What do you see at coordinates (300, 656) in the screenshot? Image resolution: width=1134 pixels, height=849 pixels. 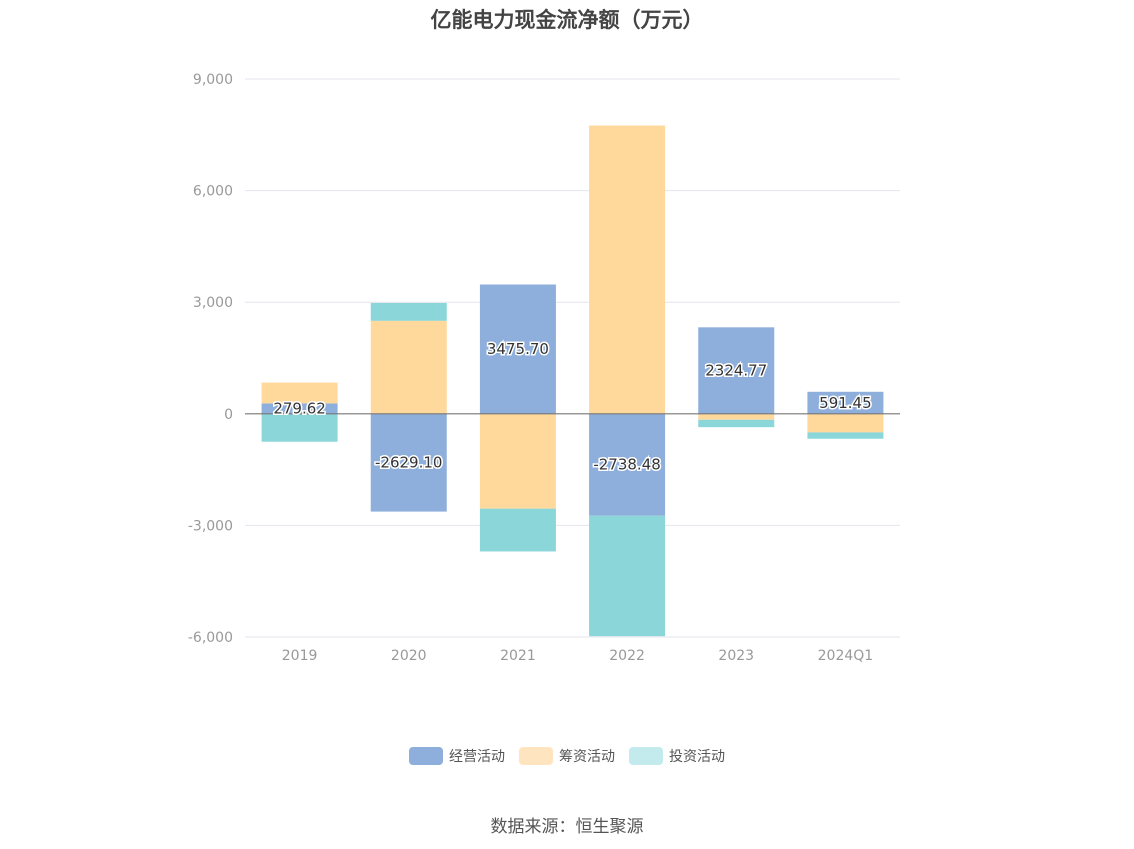 I see `x-tick-label: 2019` at bounding box center [300, 656].